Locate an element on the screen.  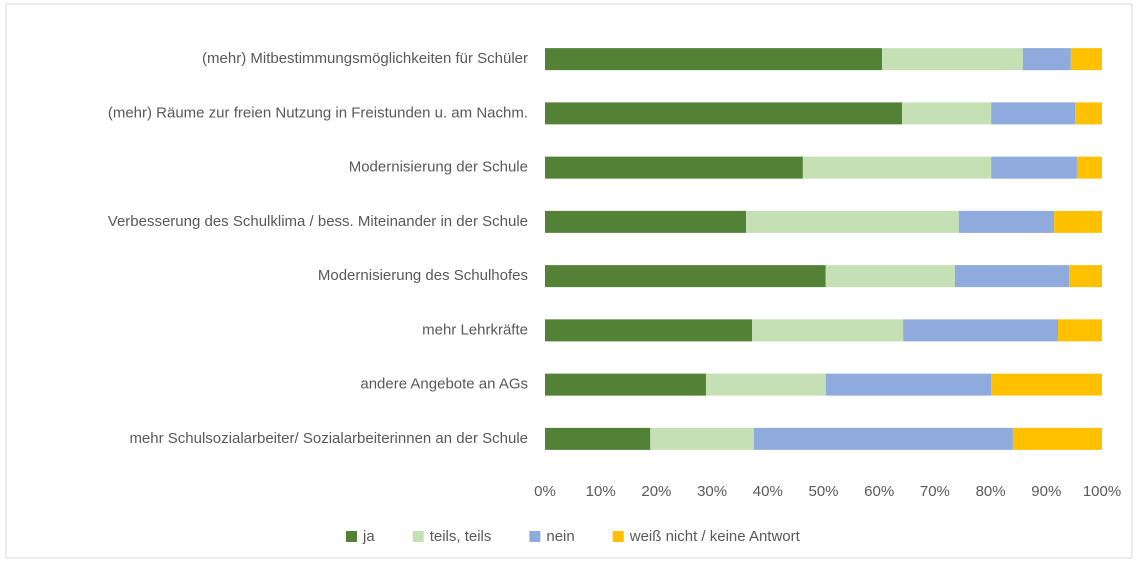
x-tick-label: 0% is located at coordinates (545, 491).